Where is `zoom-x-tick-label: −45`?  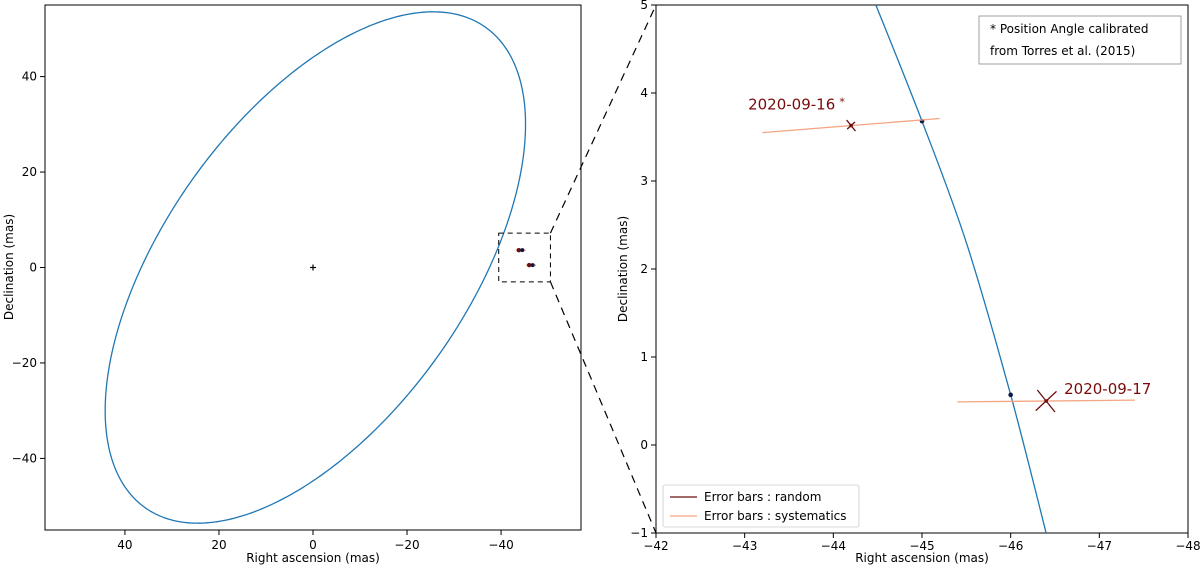 zoom-x-tick-label: −45 is located at coordinates (921, 546).